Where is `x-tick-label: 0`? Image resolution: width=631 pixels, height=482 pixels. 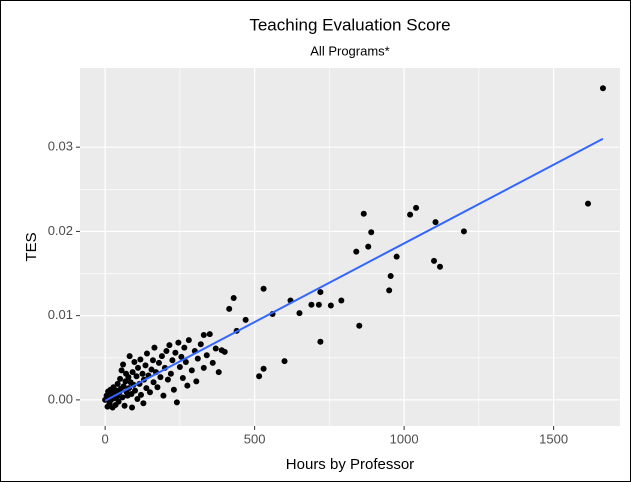 x-tick-label: 0 is located at coordinates (104, 438).